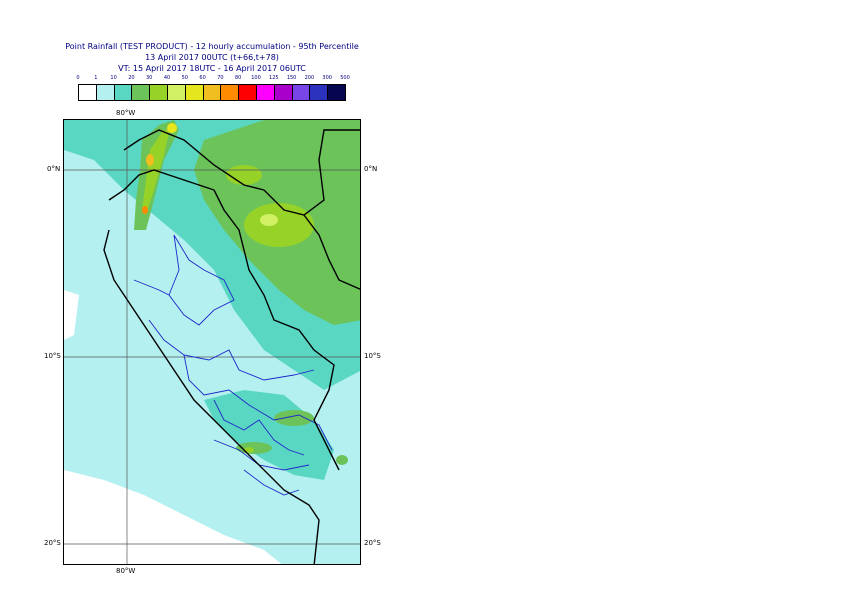  Describe the element at coordinates (149, 78) in the screenshot. I see `colorbar-tick-label: 30` at that location.